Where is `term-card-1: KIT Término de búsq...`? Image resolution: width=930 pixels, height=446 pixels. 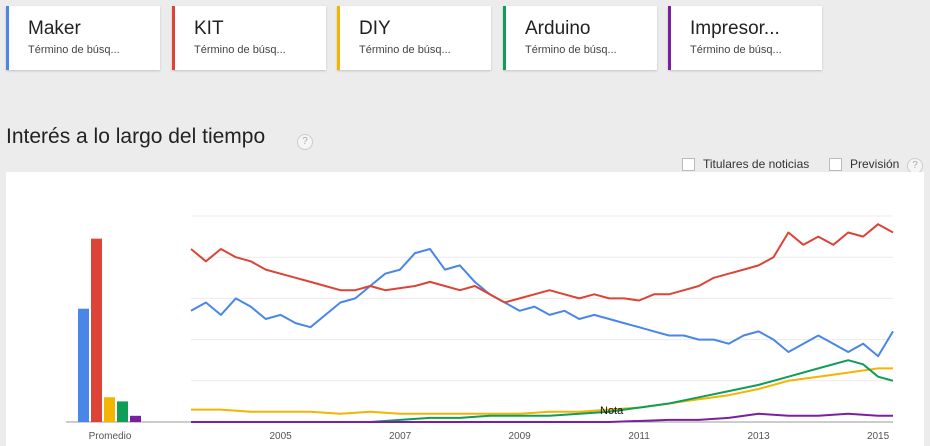
term-card-1: KIT Término de búsq... is located at coordinates (249, 38).